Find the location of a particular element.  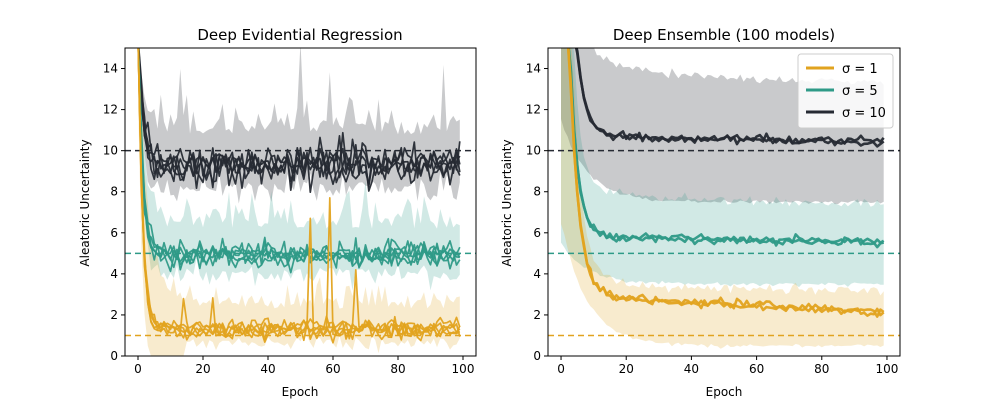

legend: σ = 1 σ = 5 σ = 10 is located at coordinates (845, 91).